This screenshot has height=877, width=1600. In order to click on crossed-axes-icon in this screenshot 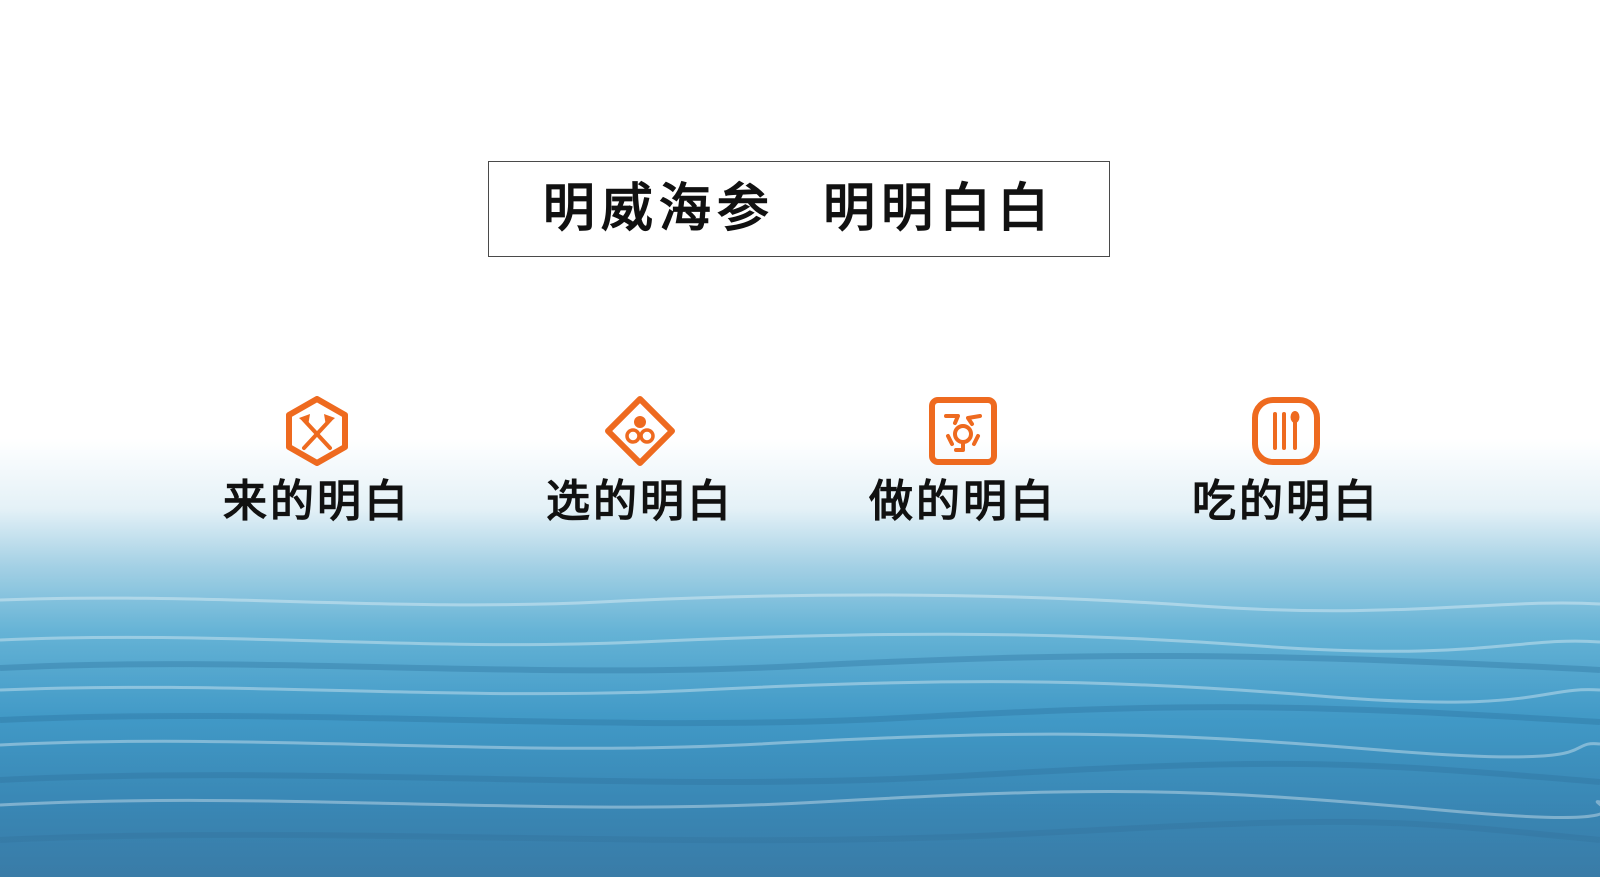, I will do `click(317, 431)`.